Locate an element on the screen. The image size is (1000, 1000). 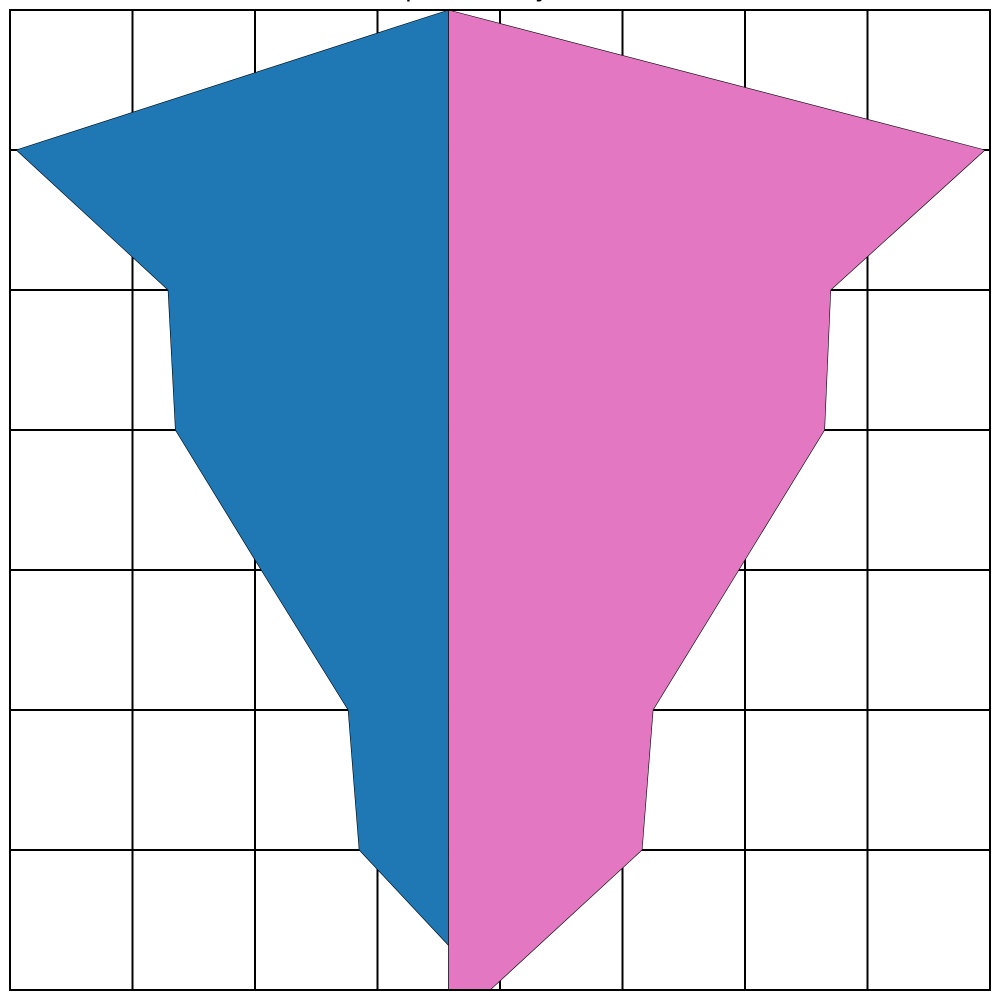
chart-title: Population Pyramid is located at coordinates (500, 1).